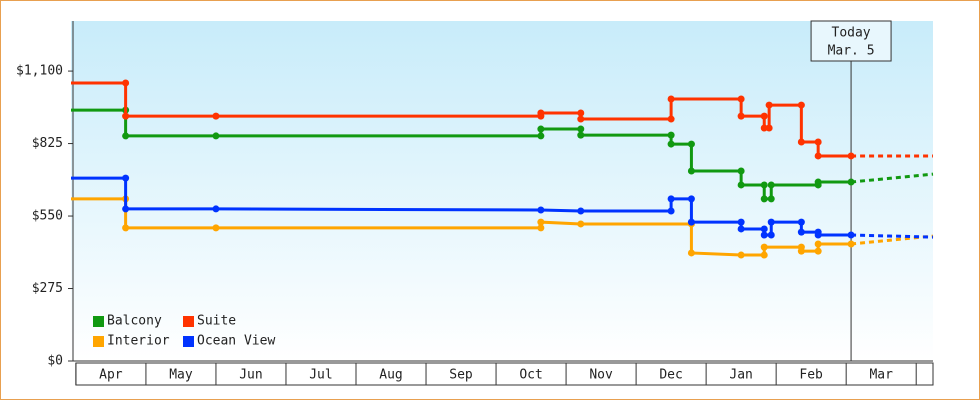 The height and width of the screenshot is (400, 980). What do you see at coordinates (39, 71) in the screenshot?
I see `y-tick-label: $1,100` at bounding box center [39, 71].